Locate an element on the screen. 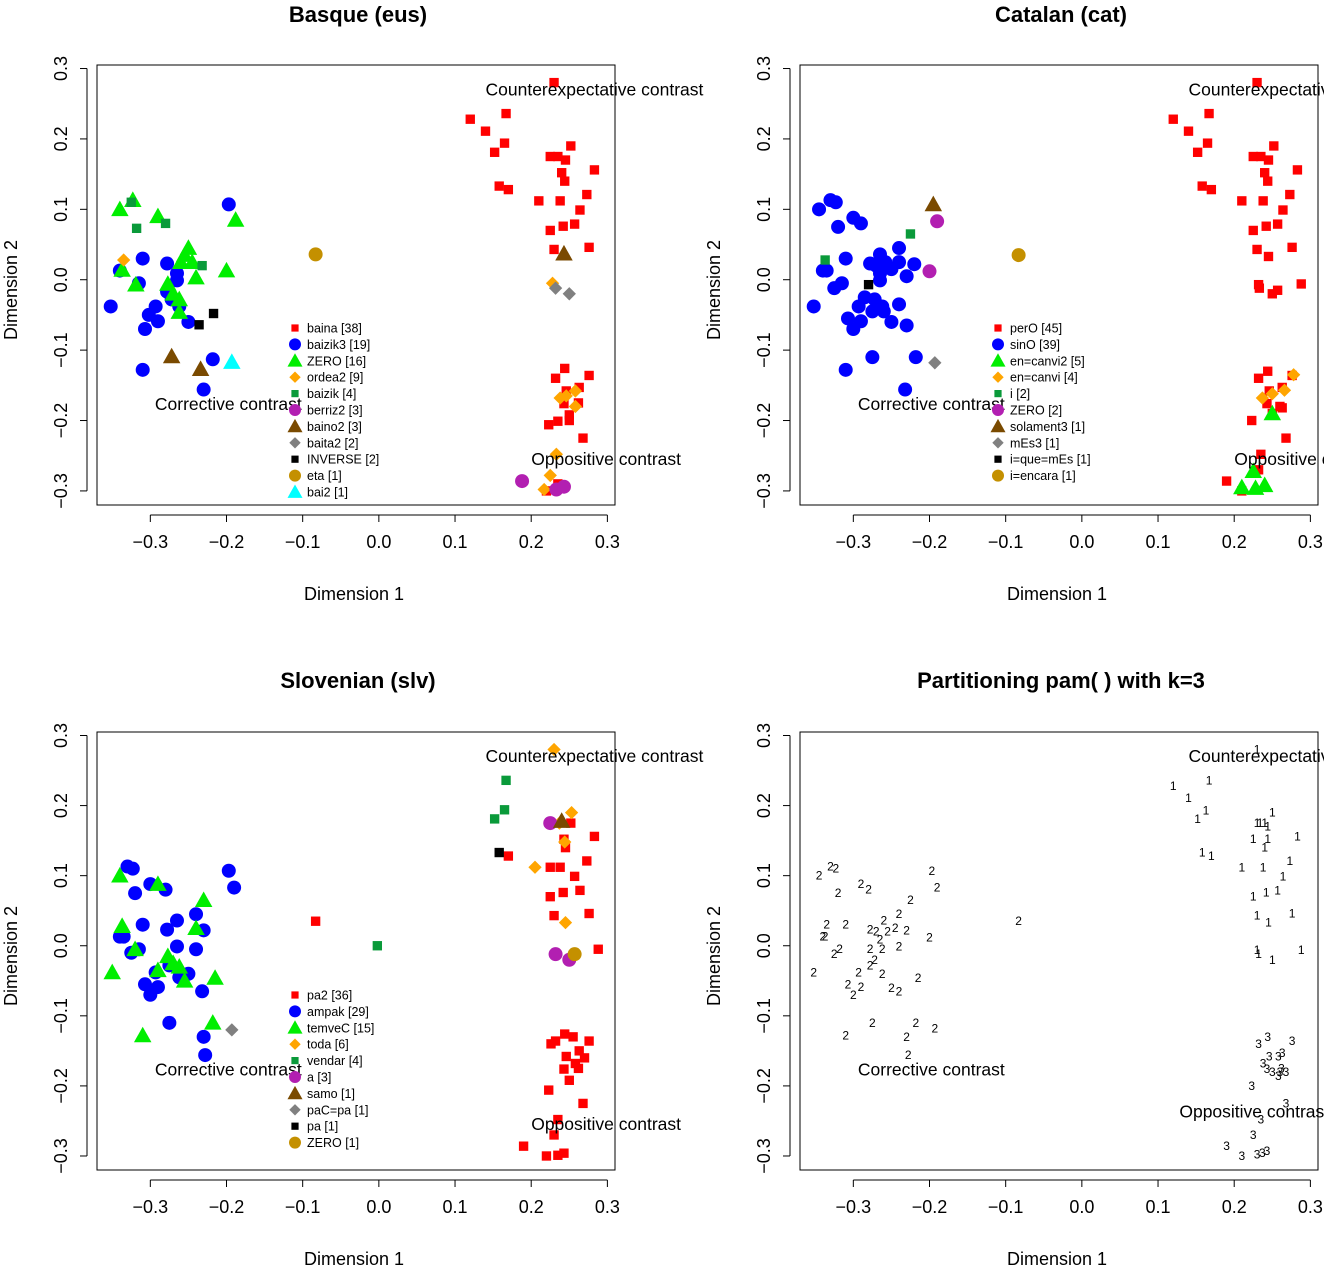 The height and width of the screenshot is (1271, 1324). x-tick-label: 0.3 is located at coordinates (607, 542).